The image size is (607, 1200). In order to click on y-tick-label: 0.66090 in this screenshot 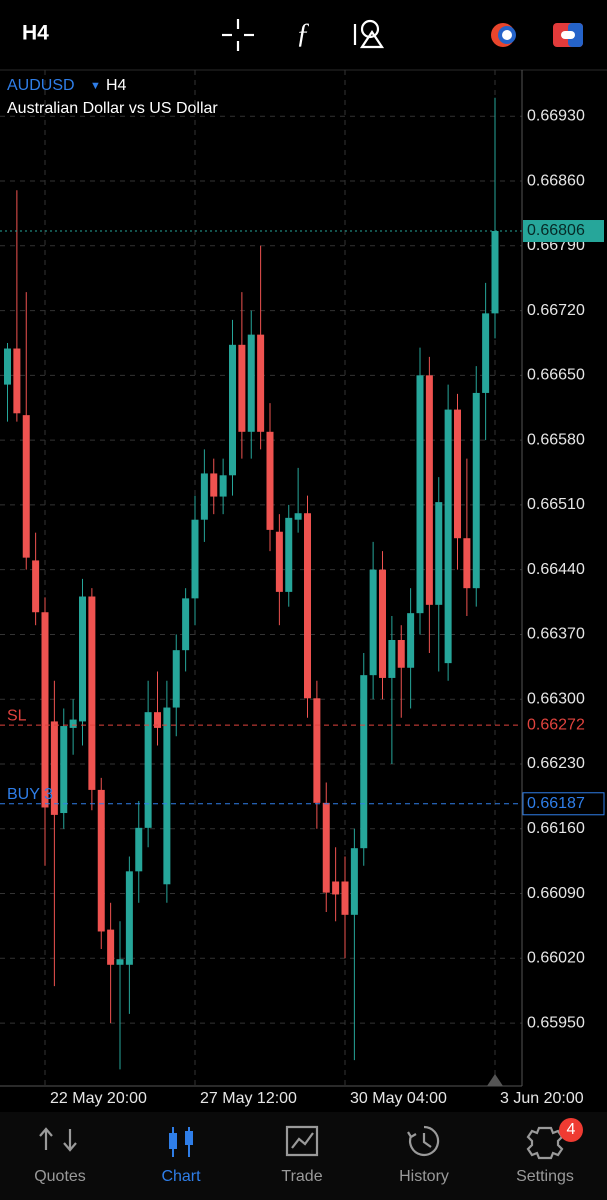, I will do `click(556, 893)`.